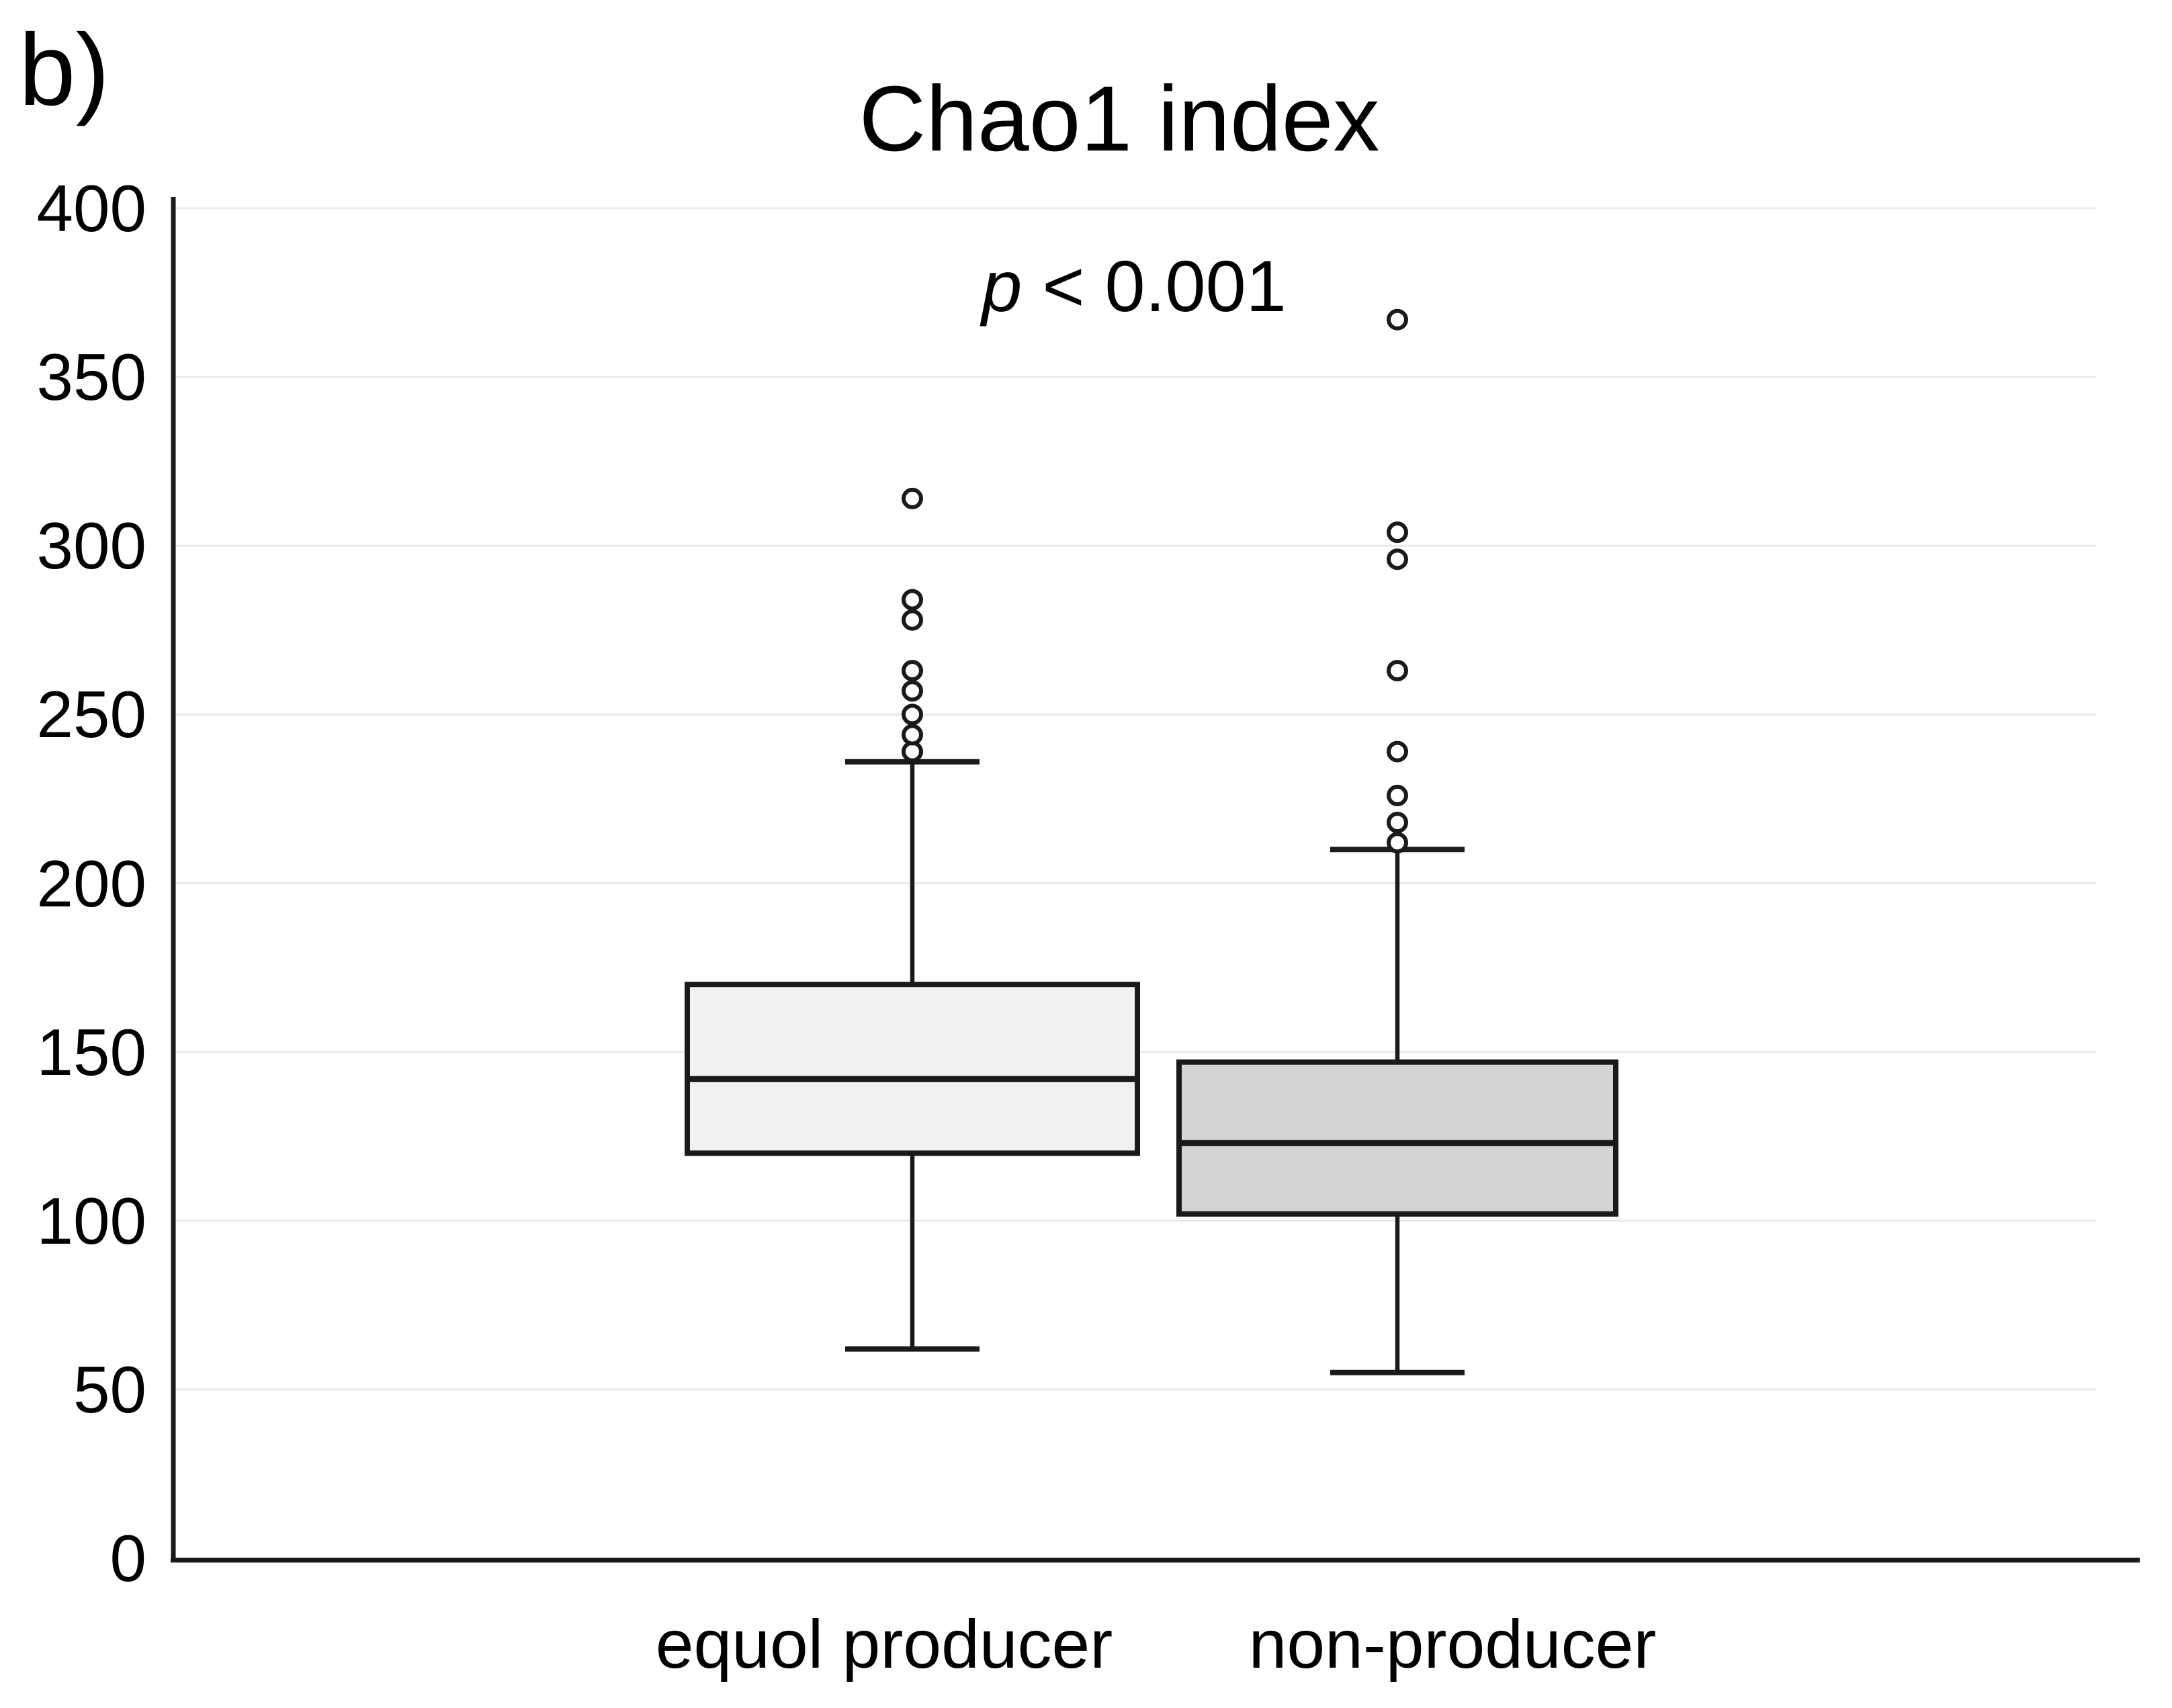  I want to click on y-tick-label-250: 250, so click(91, 714).